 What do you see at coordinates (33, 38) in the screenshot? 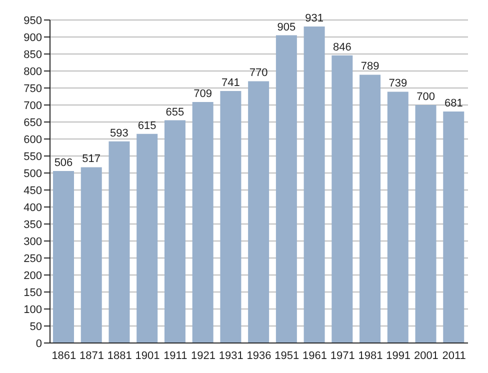
I see `y-tick-label: 900` at bounding box center [33, 38].